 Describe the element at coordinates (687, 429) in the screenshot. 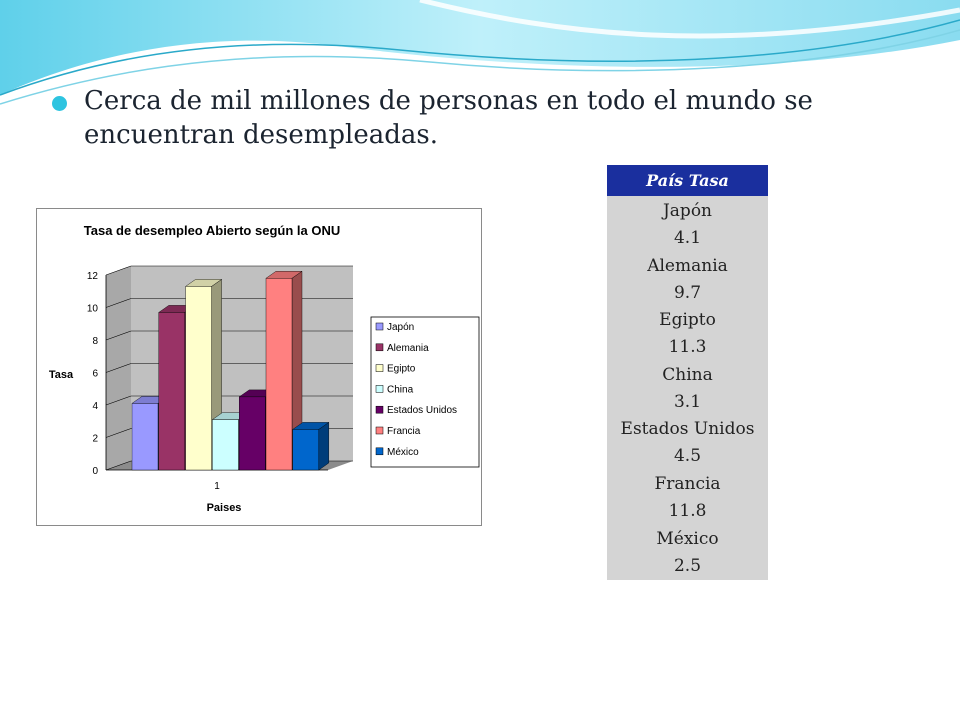

I see `table-cell-country: Estados Unidos` at that location.